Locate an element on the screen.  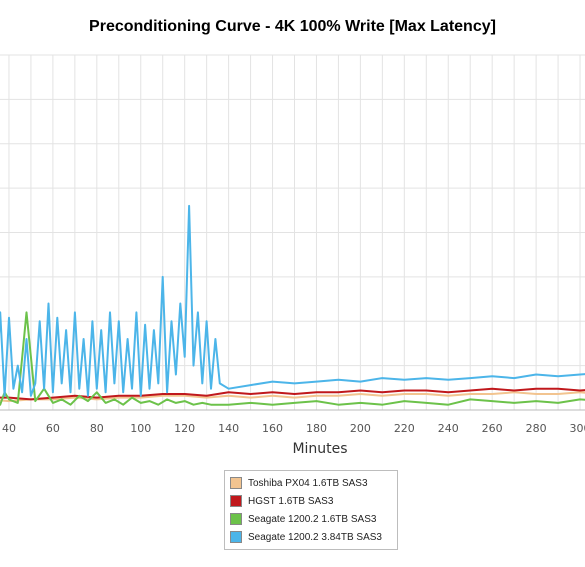
legend-swatch-seagate-1.6tb is located at coordinates (236, 519).